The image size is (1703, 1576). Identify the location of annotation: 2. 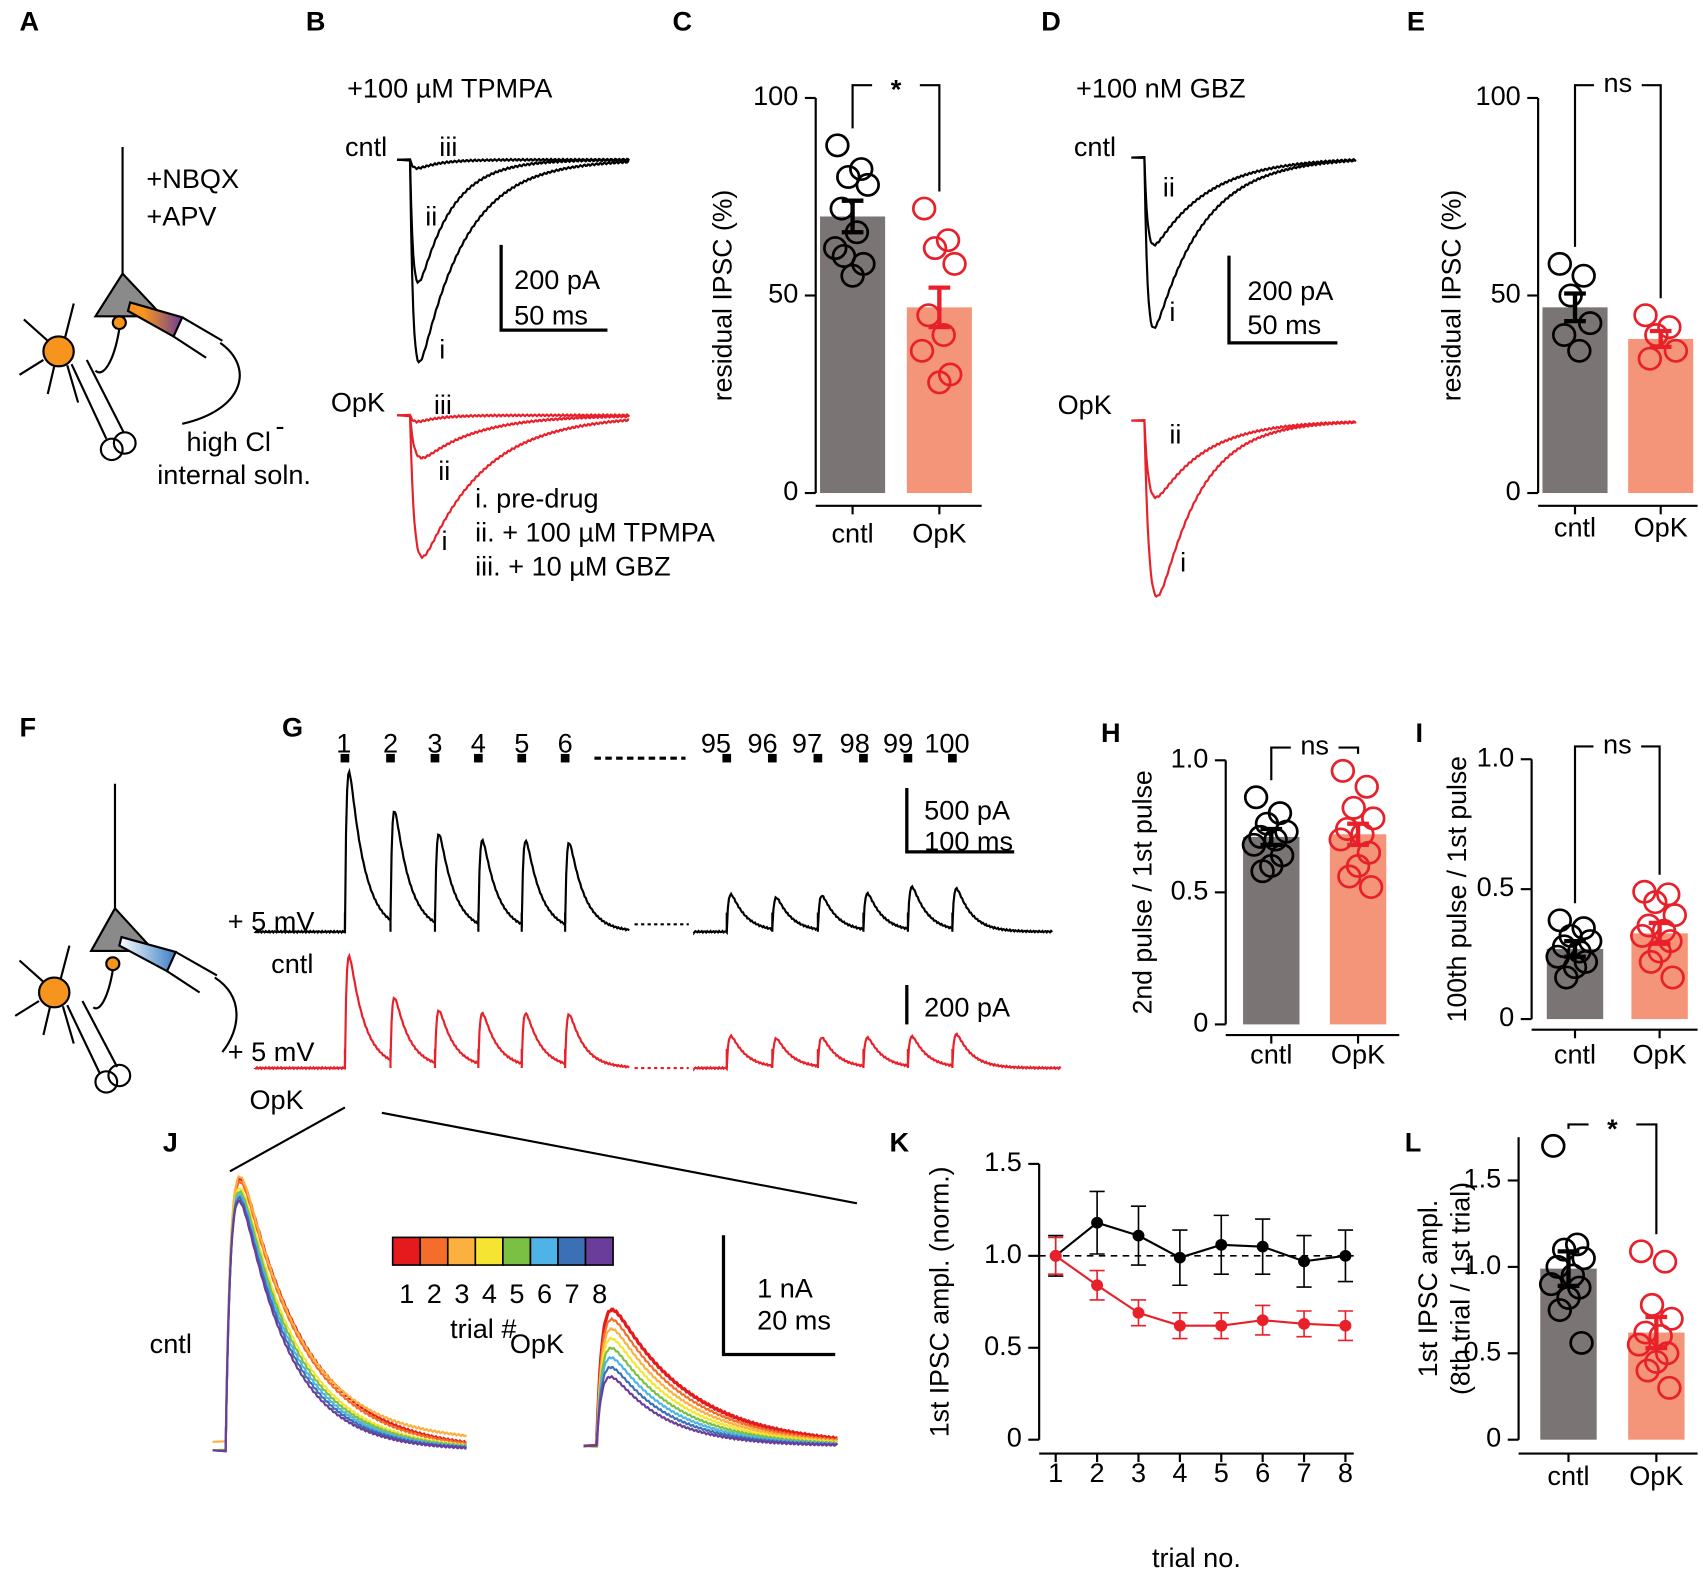
(390, 744).